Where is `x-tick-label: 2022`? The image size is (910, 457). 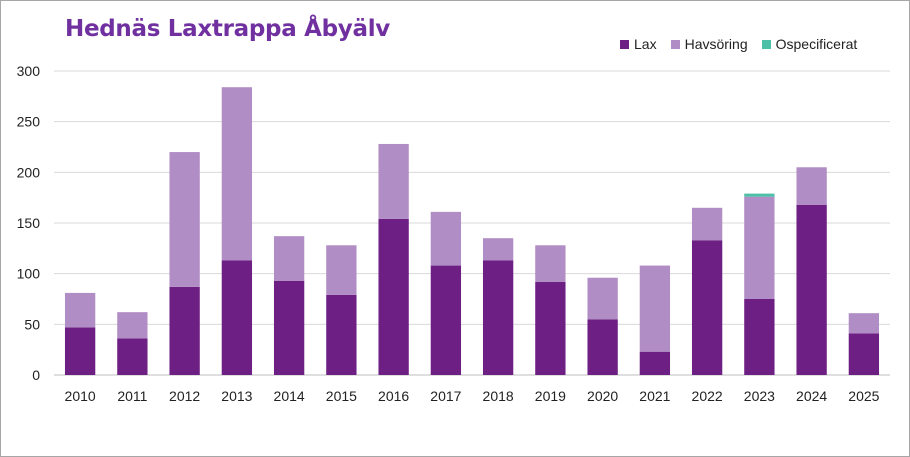
x-tick-label: 2022 is located at coordinates (707, 396).